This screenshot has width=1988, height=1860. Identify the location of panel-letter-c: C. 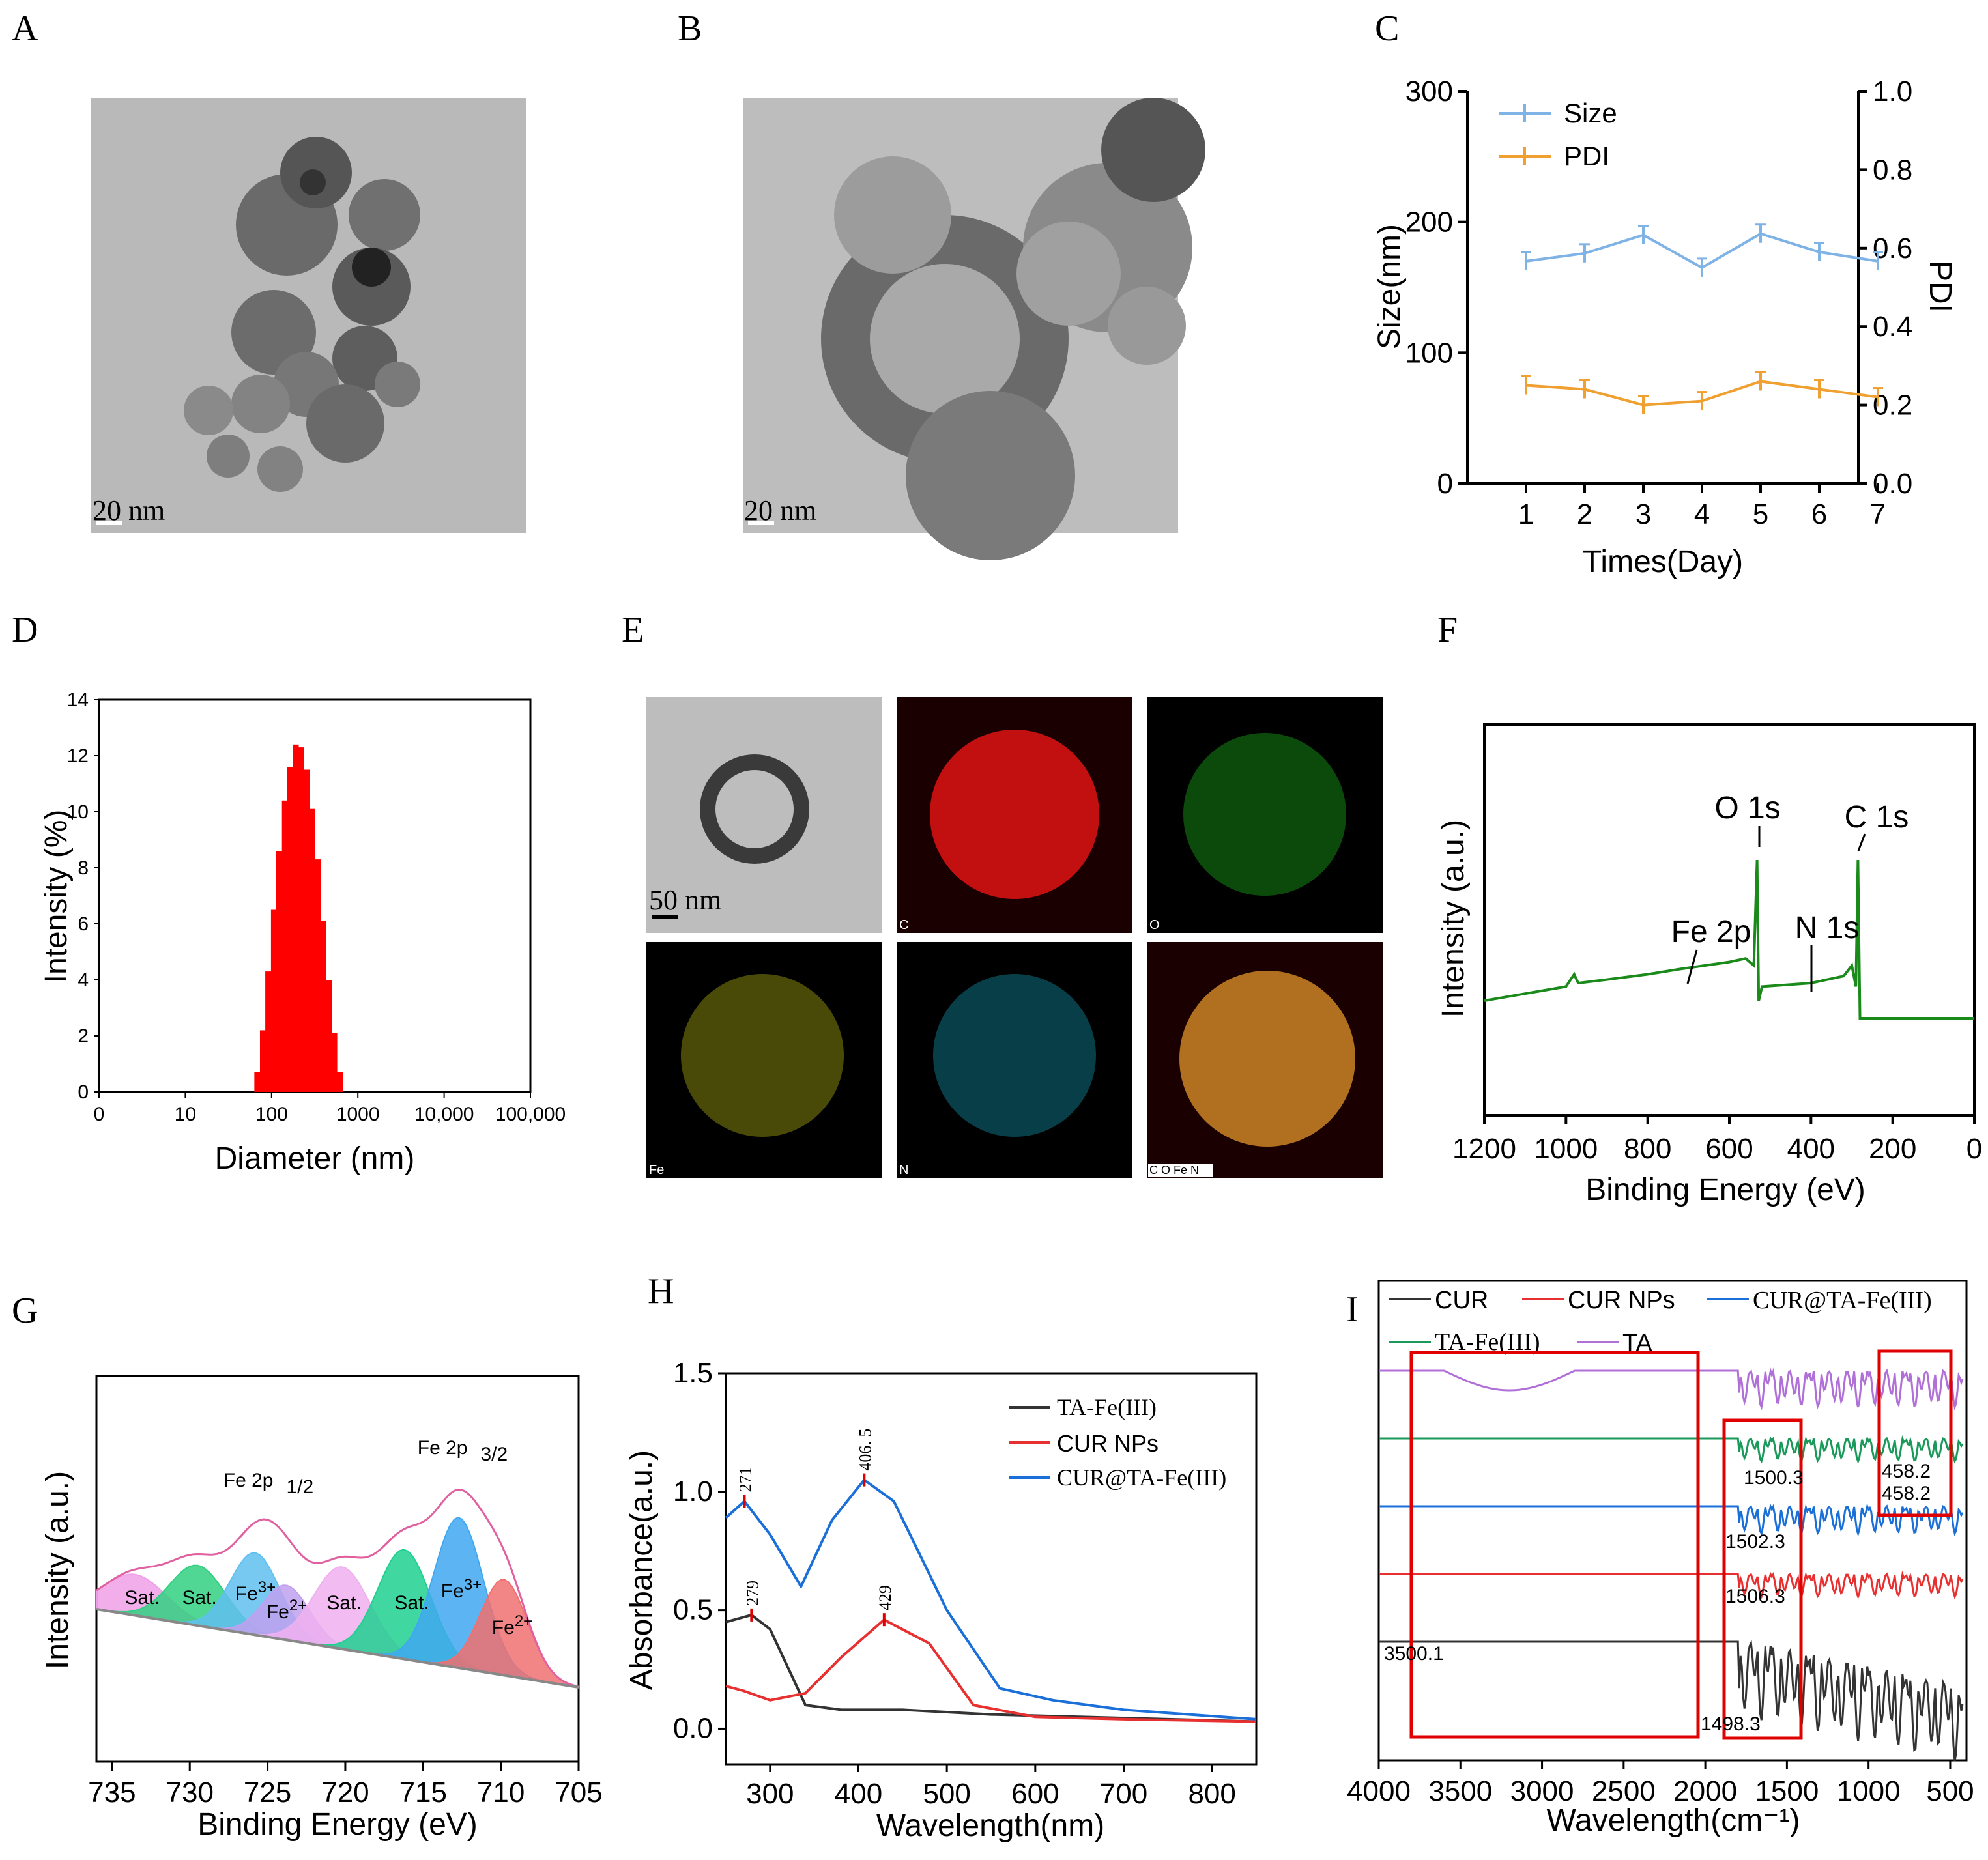
(1387, 28).